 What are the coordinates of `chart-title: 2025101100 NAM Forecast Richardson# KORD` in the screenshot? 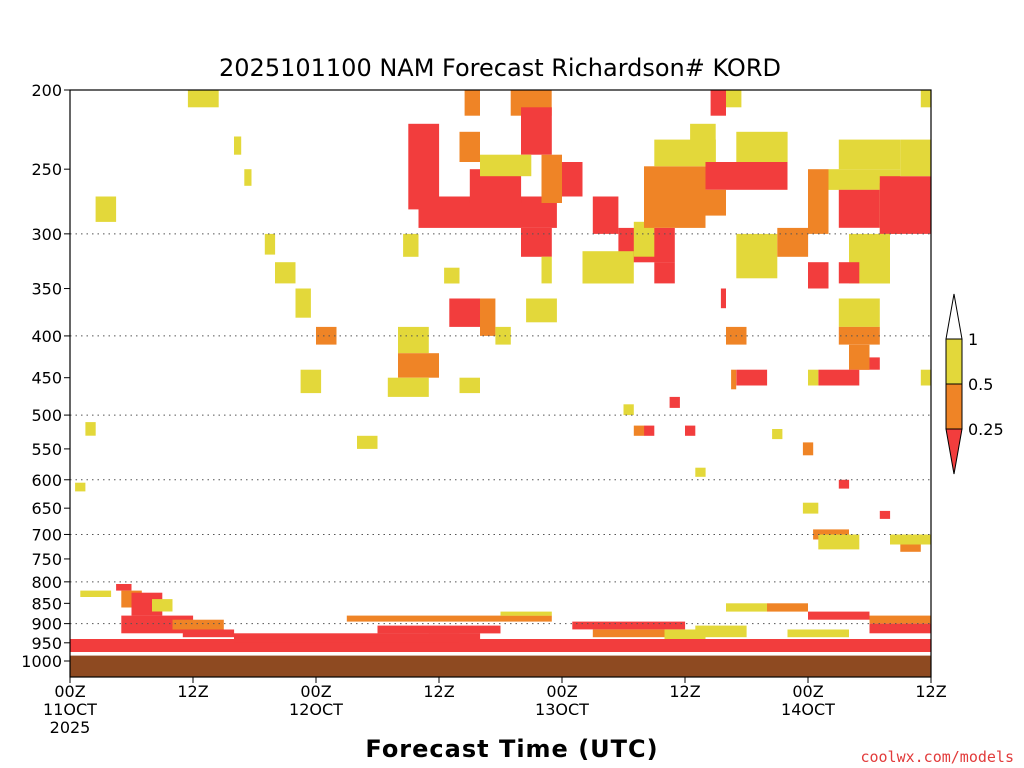 It's located at (500, 68).